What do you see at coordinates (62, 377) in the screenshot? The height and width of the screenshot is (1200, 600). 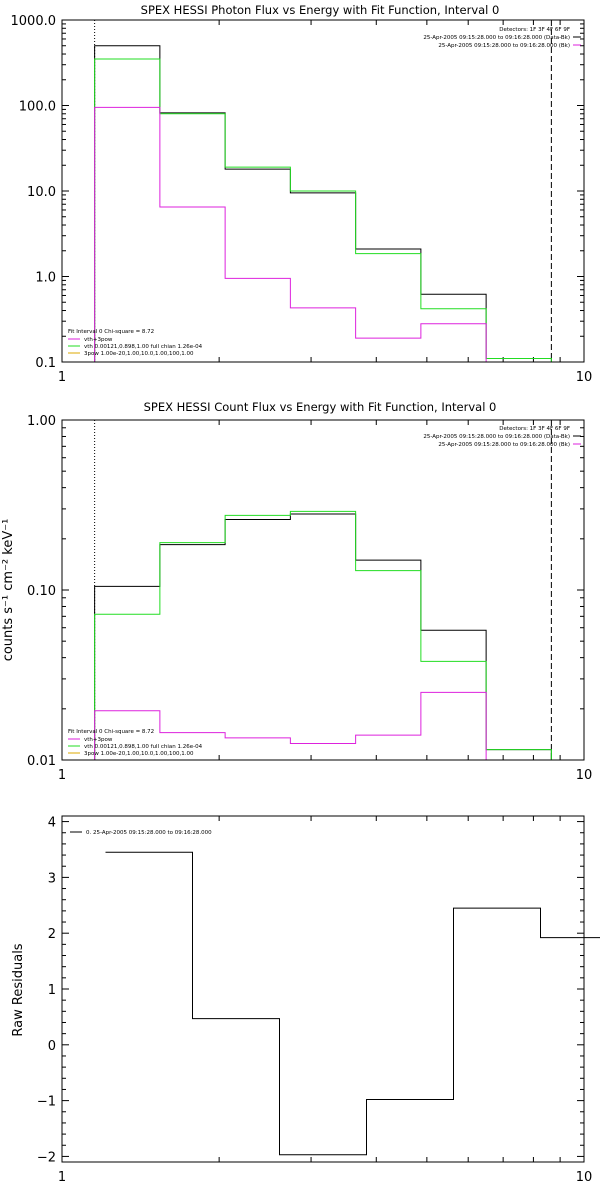 I see `panel1-x-tick-label: 1` at bounding box center [62, 377].